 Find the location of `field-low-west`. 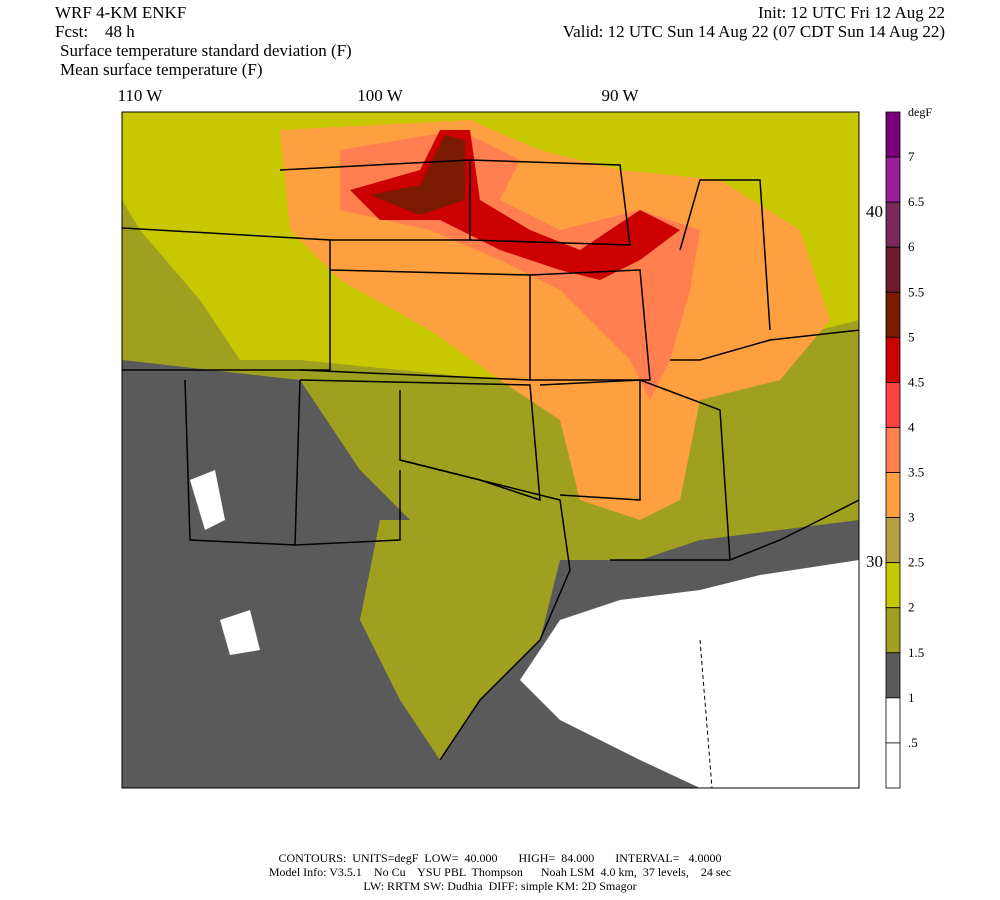

field-low-west is located at coordinates (225, 562).